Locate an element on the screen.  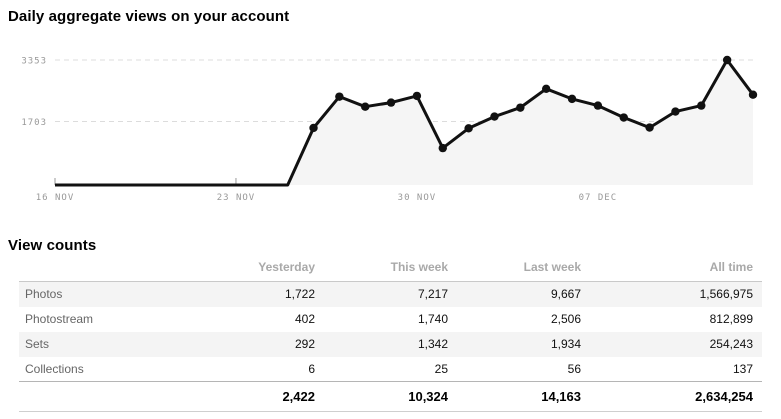
cell-yesterday: 1,722 is located at coordinates (299, 294).